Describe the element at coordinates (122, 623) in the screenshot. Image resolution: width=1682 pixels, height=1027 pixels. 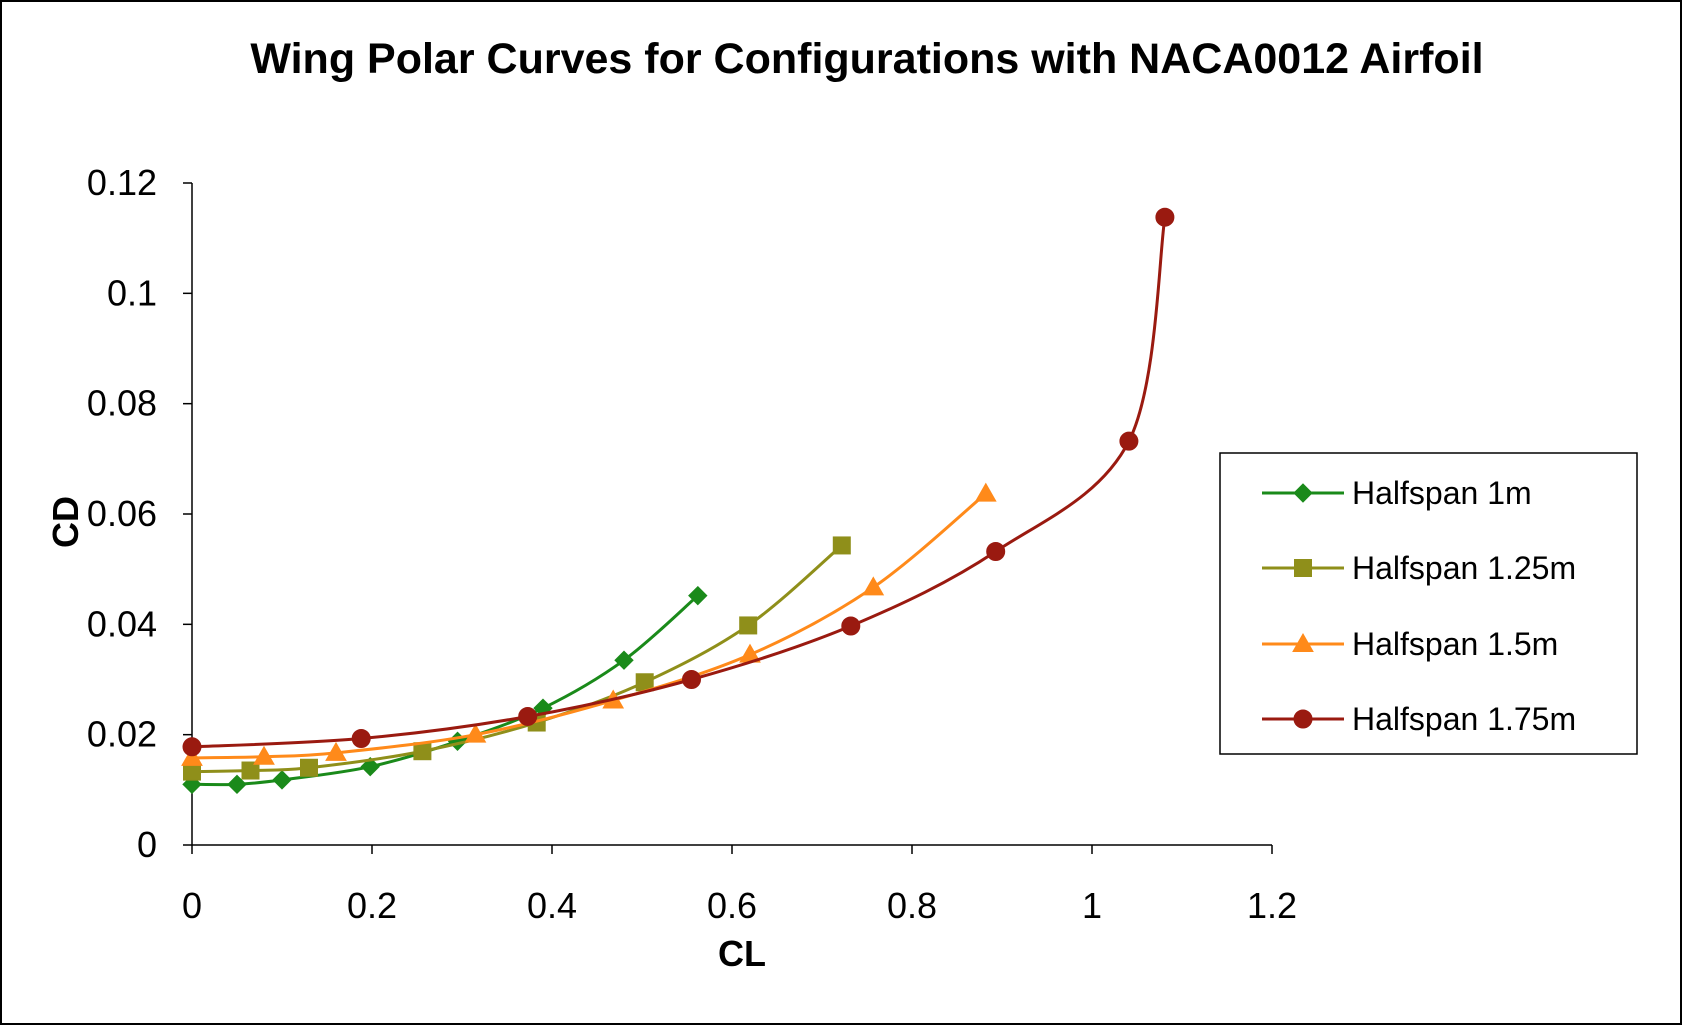
I see `y-tick-label: 0.04` at that location.